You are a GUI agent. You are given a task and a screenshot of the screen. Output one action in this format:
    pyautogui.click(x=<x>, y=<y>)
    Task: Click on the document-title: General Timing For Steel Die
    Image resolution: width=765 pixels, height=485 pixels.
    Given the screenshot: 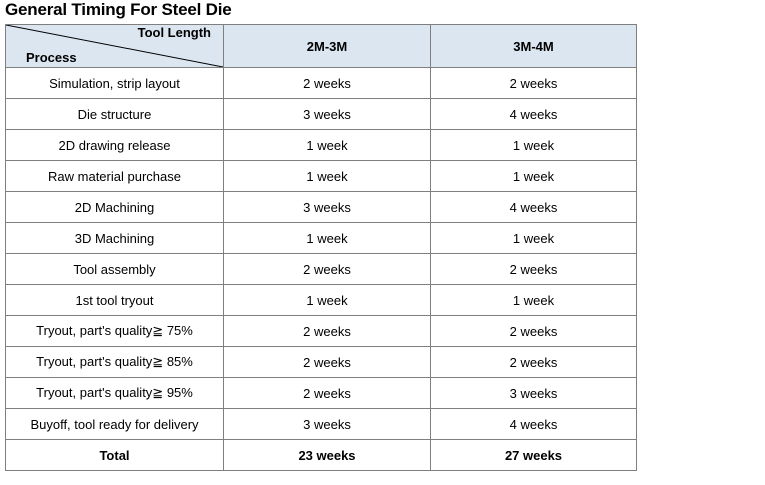 What is the action you would take?
    pyautogui.click(x=118, y=9)
    